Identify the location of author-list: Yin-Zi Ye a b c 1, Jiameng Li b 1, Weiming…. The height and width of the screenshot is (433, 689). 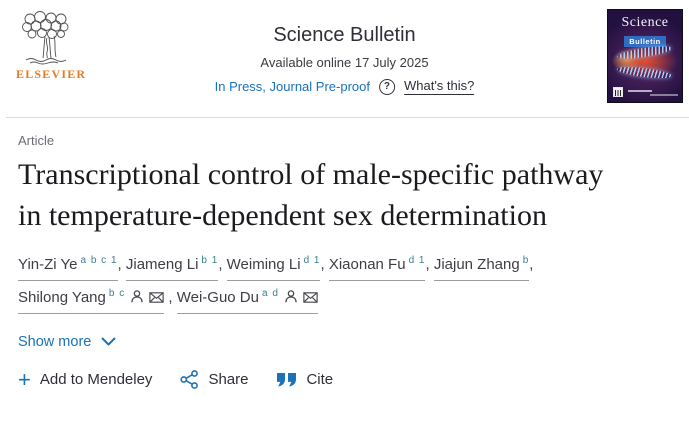
(296, 284).